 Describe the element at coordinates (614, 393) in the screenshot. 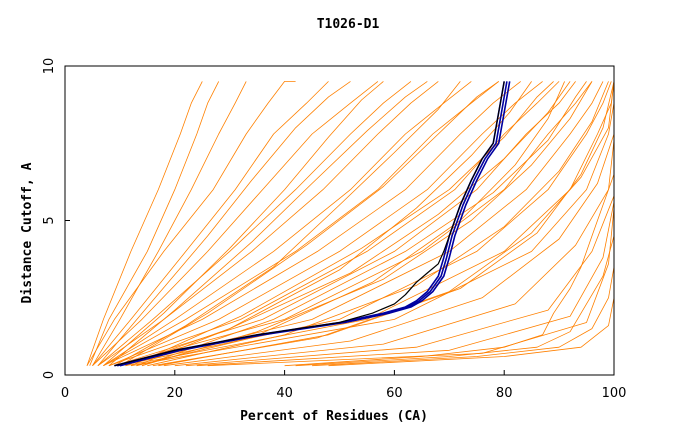

I see `x-tick-label-100: 100` at that location.